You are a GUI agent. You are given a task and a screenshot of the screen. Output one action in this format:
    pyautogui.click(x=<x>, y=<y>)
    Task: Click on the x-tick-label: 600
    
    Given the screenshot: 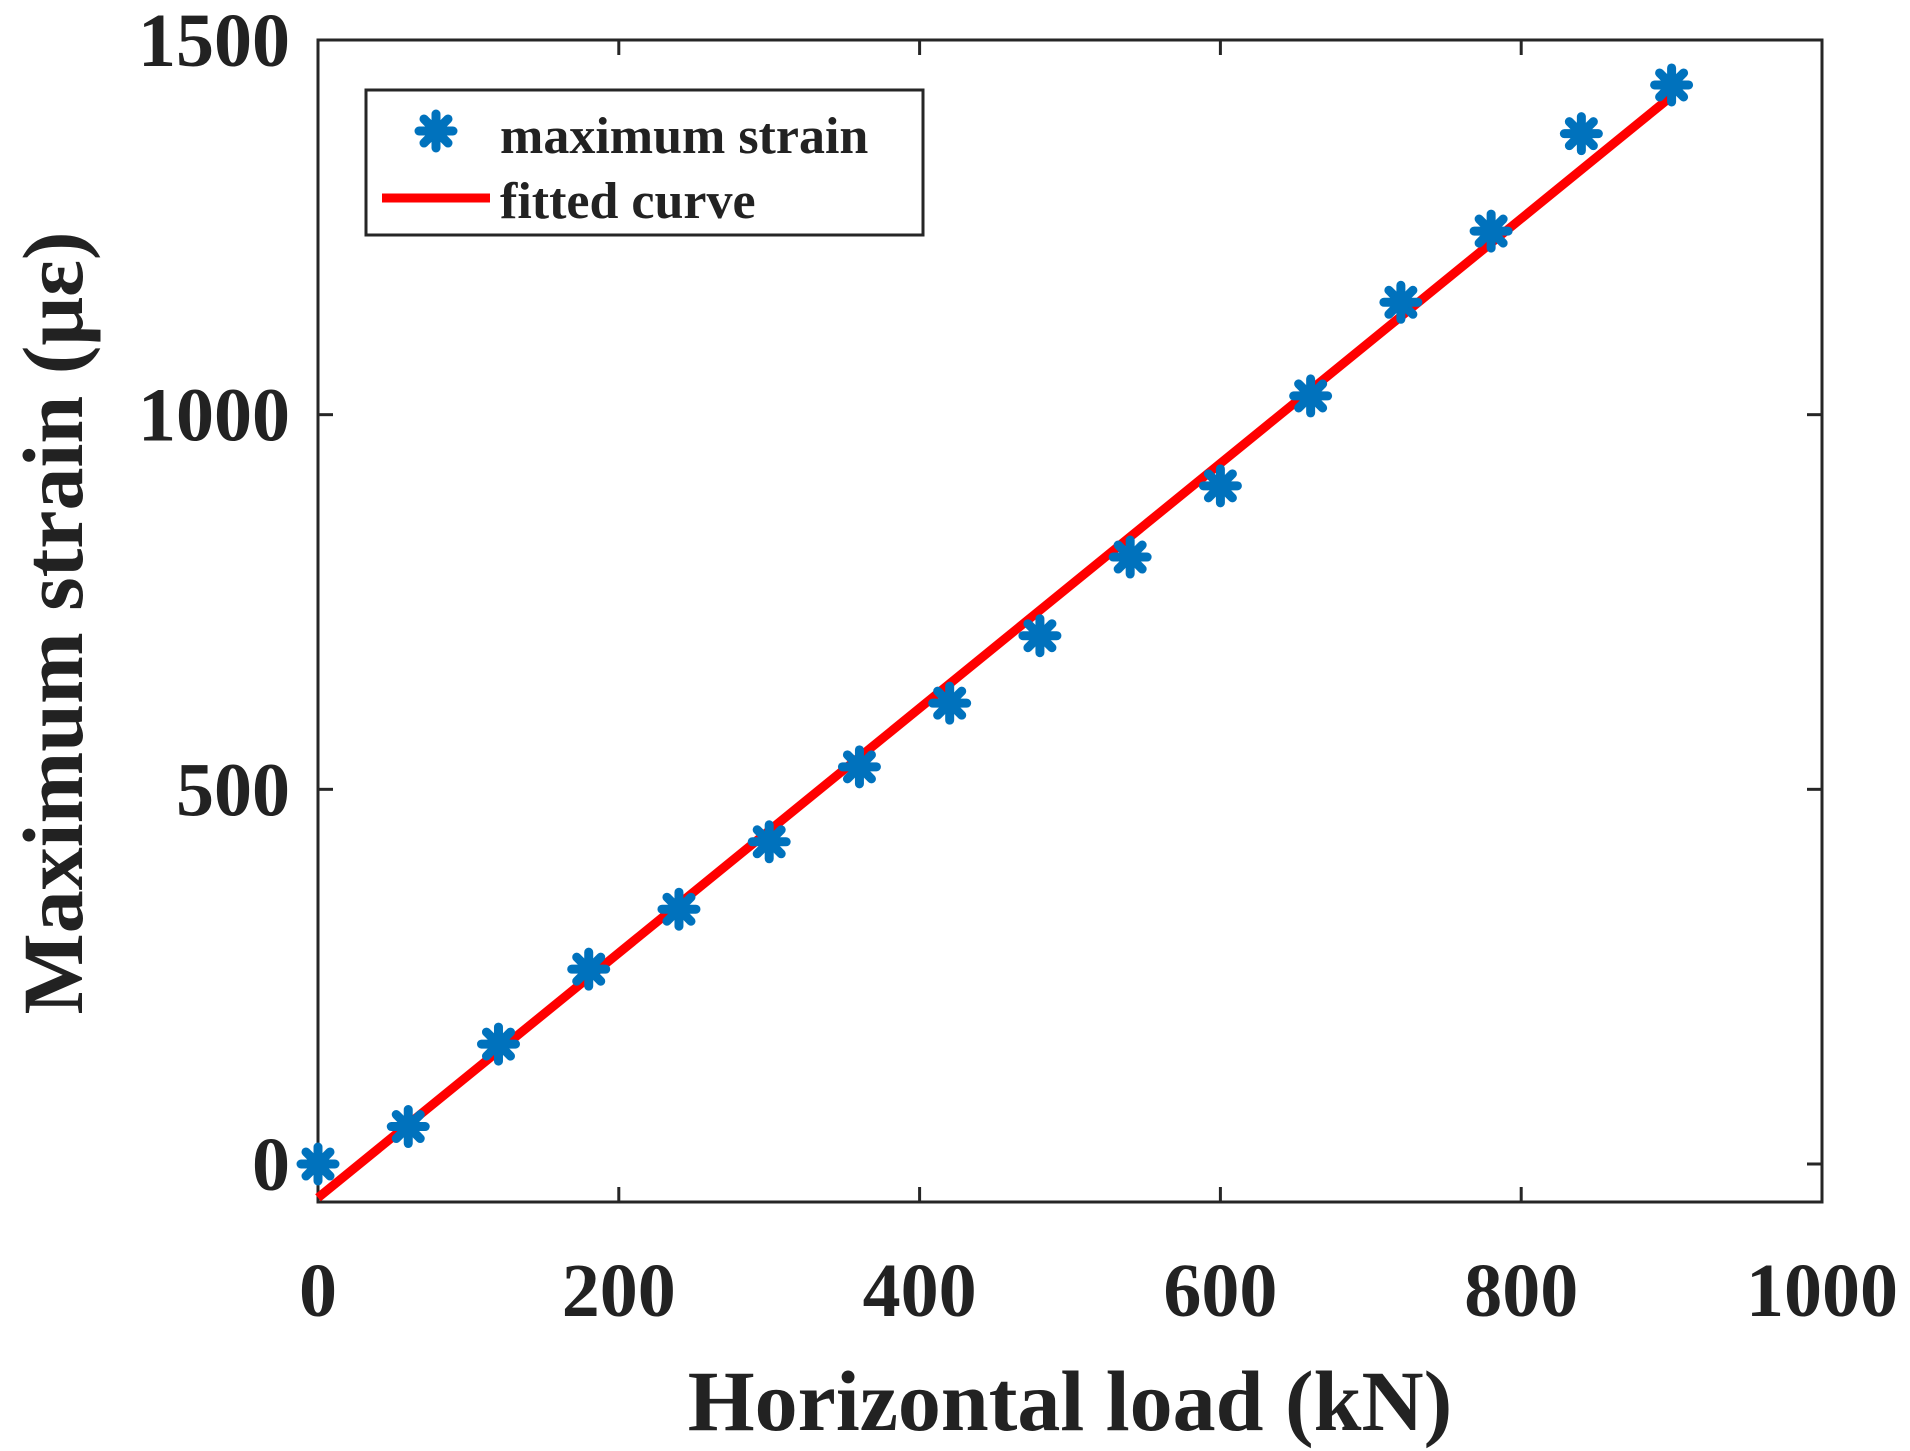 What is the action you would take?
    pyautogui.click(x=1220, y=1291)
    